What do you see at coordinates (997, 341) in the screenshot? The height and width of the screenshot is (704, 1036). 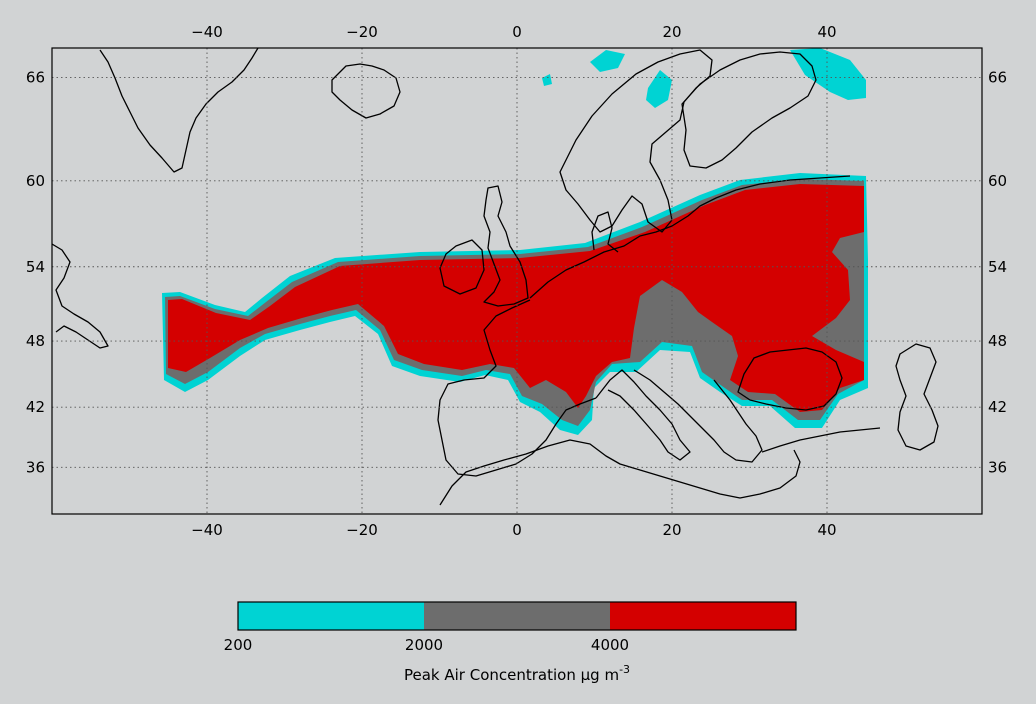 I see `lat-tick-right-label: 48` at bounding box center [997, 341].